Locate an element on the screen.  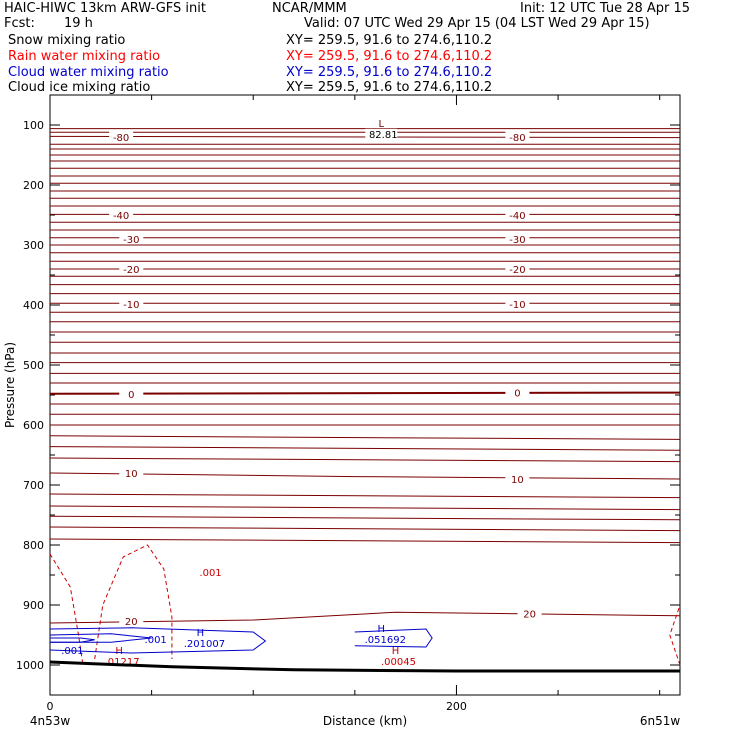
fcst-value: 19 h is located at coordinates (78, 23).